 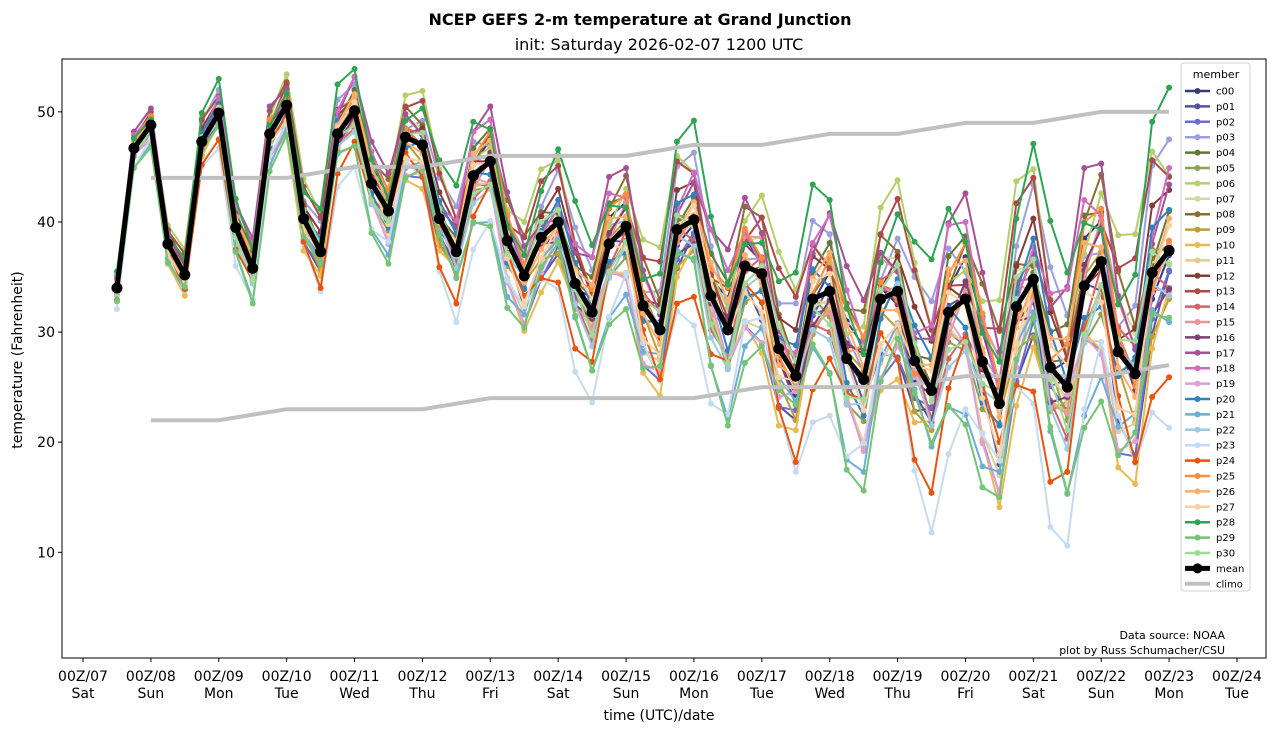 I want to click on x-tick-label: 00Z/12, so click(x=422, y=677).